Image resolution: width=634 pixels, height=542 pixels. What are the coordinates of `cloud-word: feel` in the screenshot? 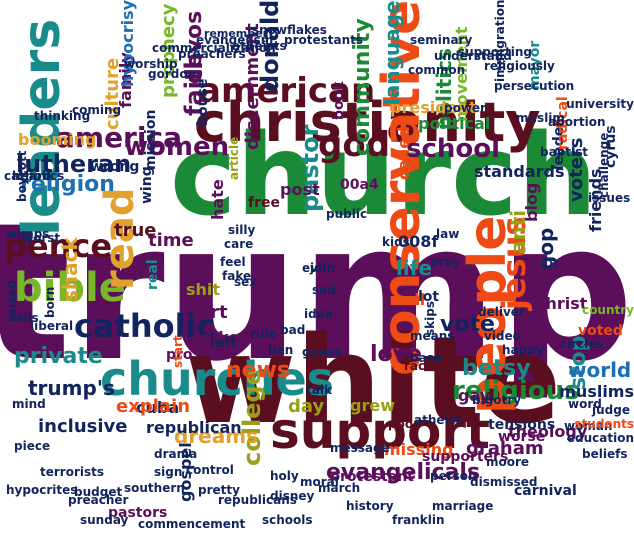 It's located at (233, 262).